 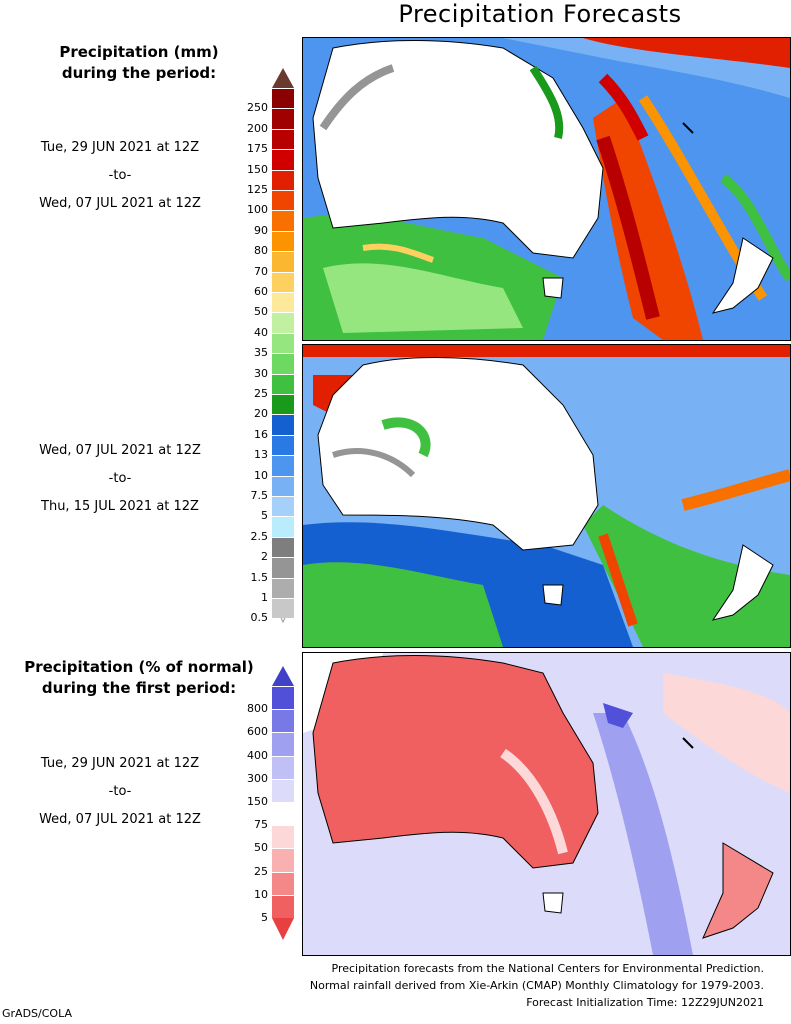 I want to click on colorbar-tick-label: 80, so click(x=261, y=251).